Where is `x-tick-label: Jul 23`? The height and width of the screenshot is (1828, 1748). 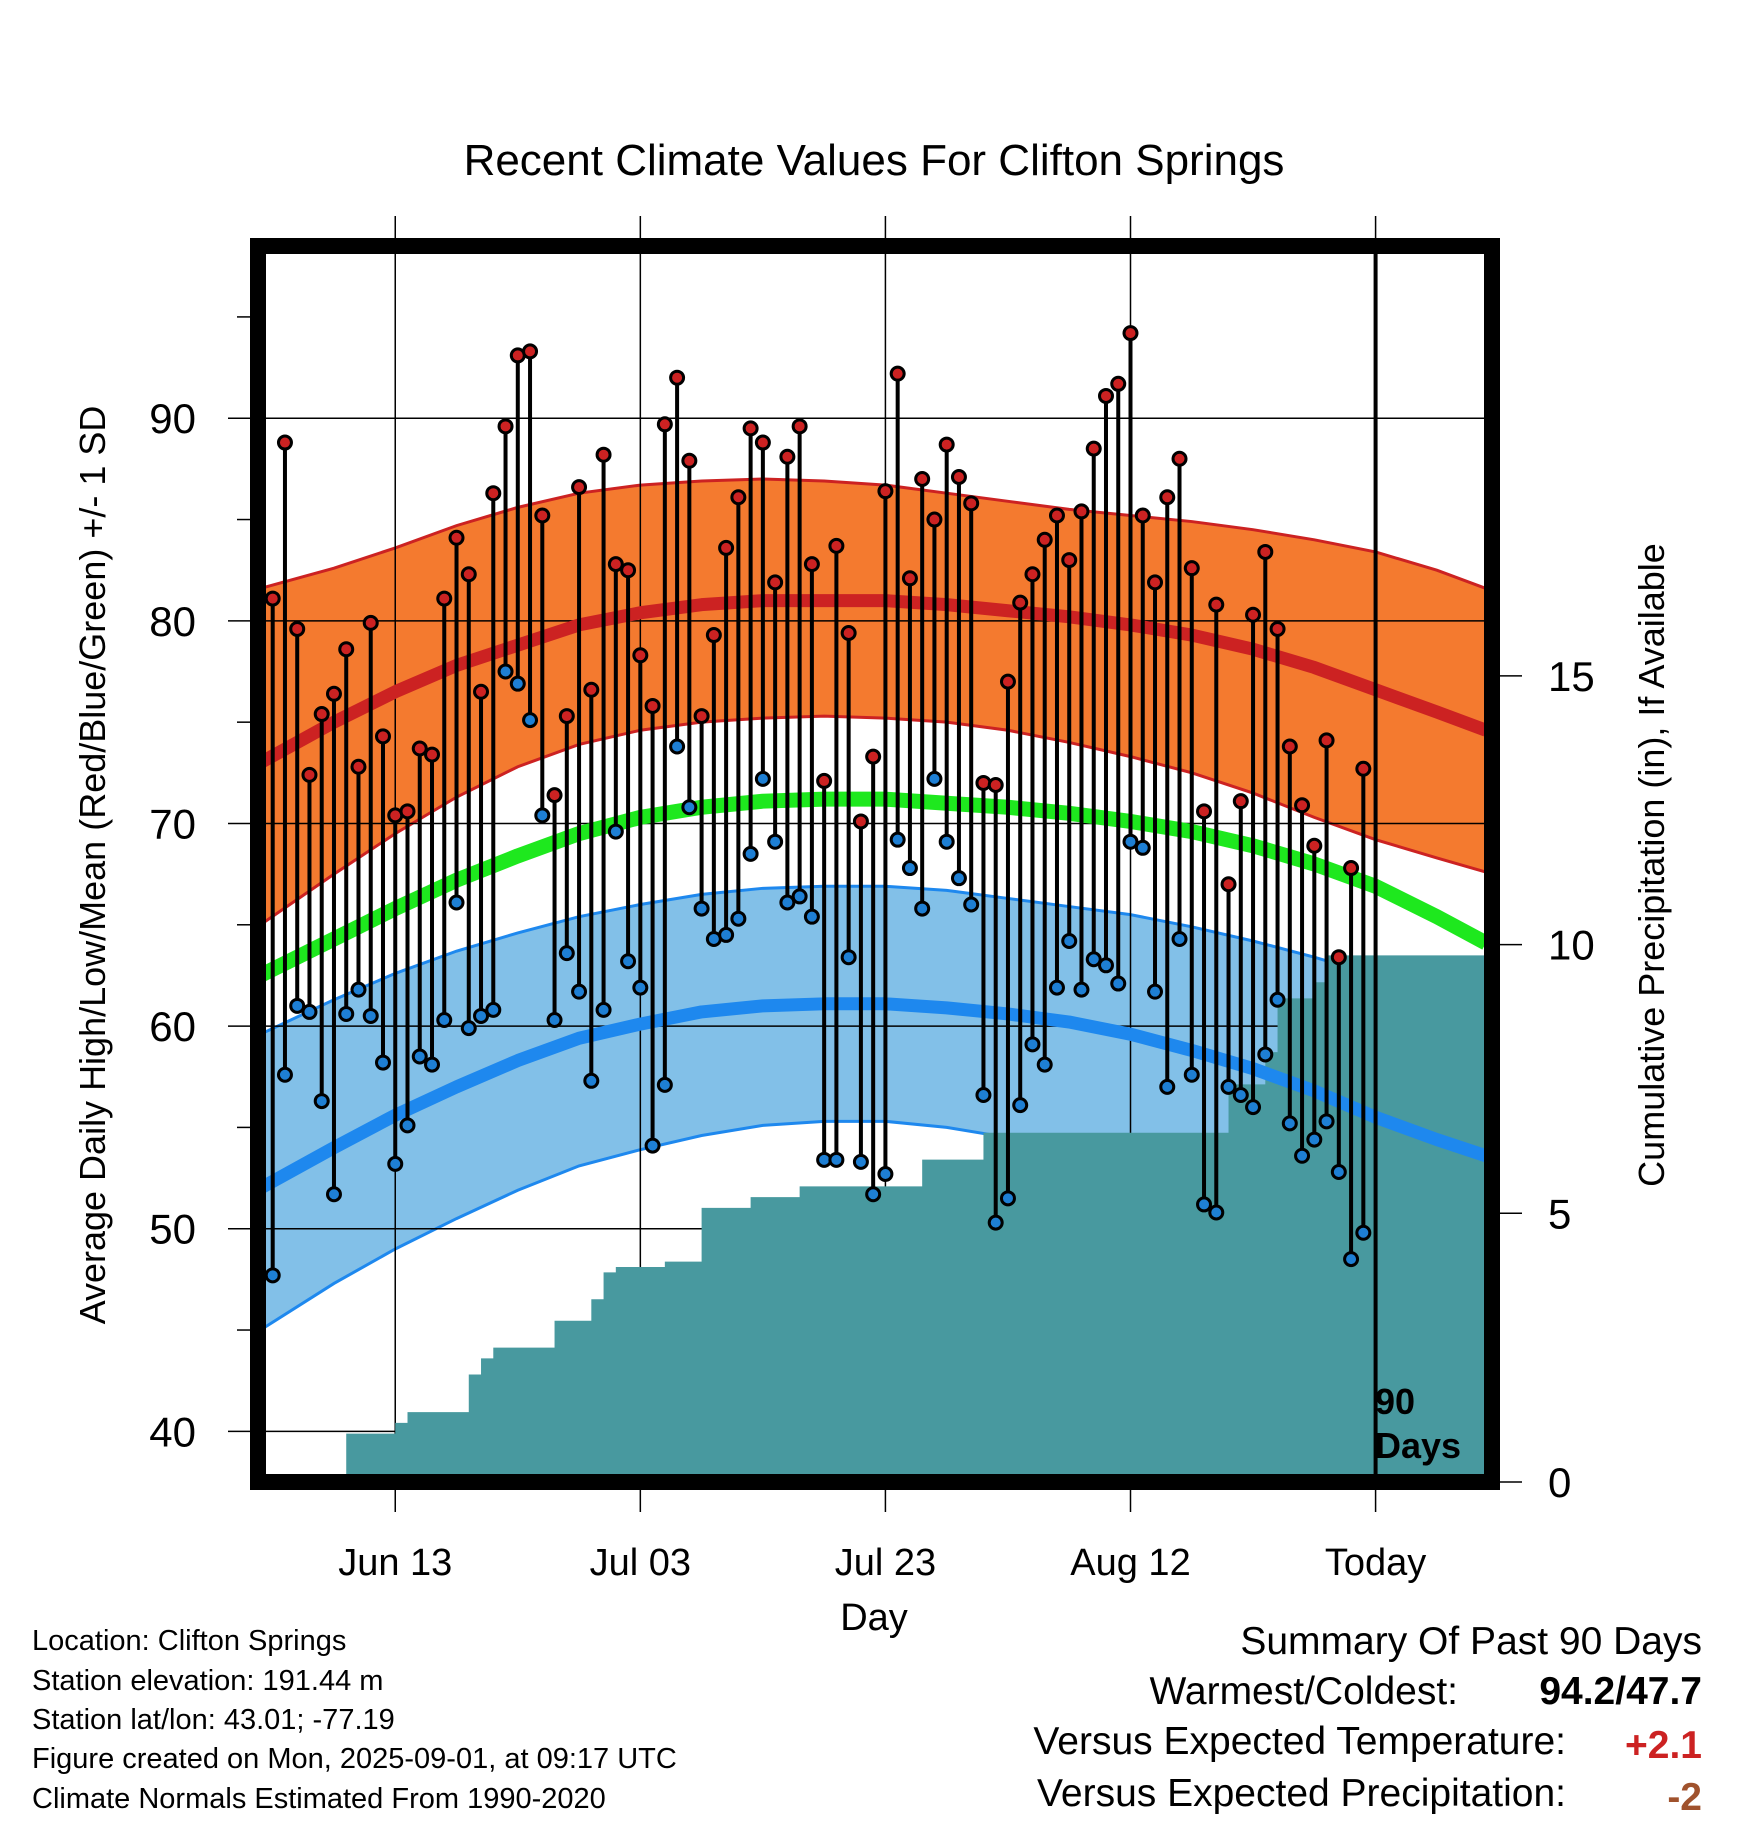
x-tick-label: Jul 23 is located at coordinates (885, 1563).